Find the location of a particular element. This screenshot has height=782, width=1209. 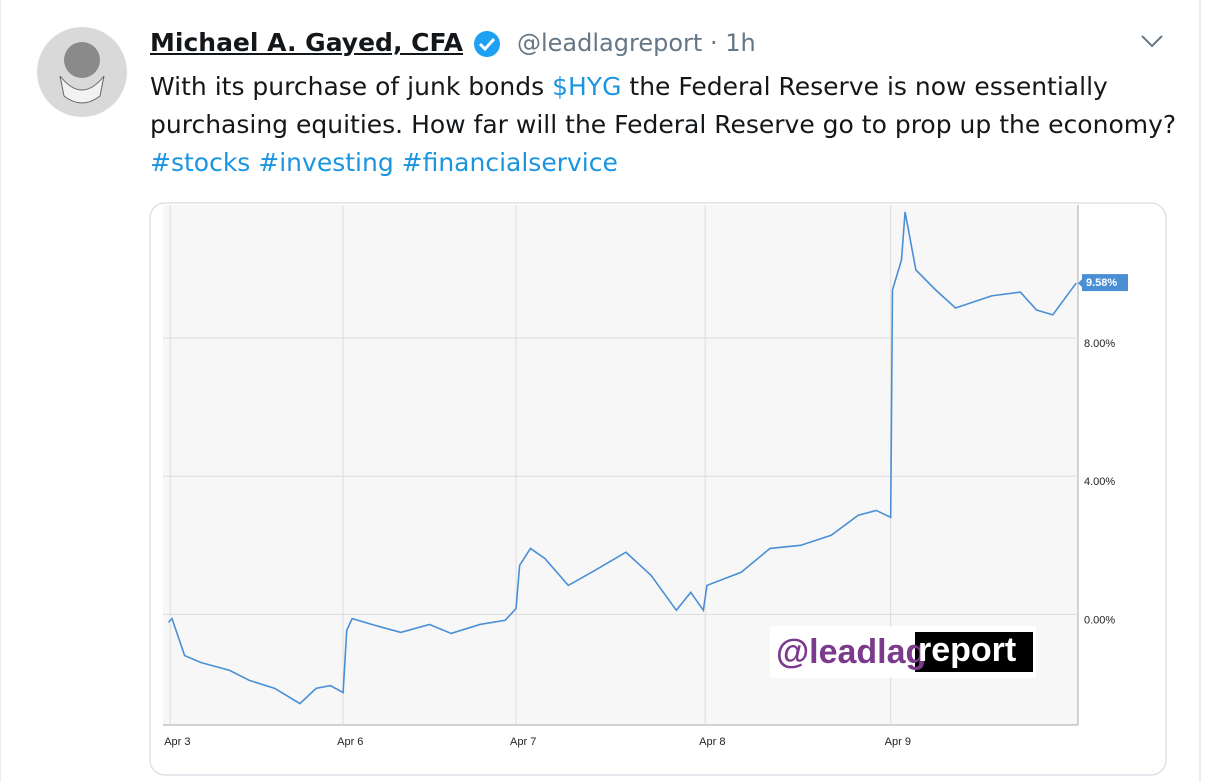

text is located at coordinates (398, 162).